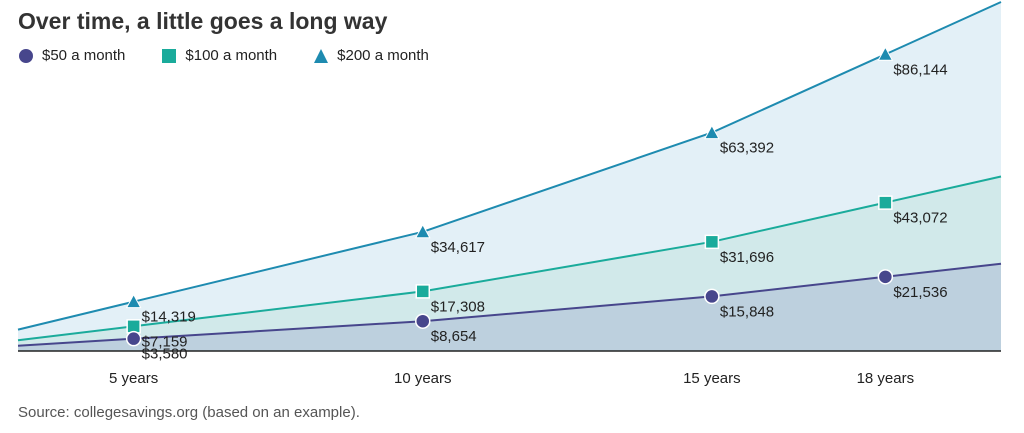 The width and height of the screenshot is (1024, 433). I want to click on x-tick-label-3: 18 years, so click(886, 378).